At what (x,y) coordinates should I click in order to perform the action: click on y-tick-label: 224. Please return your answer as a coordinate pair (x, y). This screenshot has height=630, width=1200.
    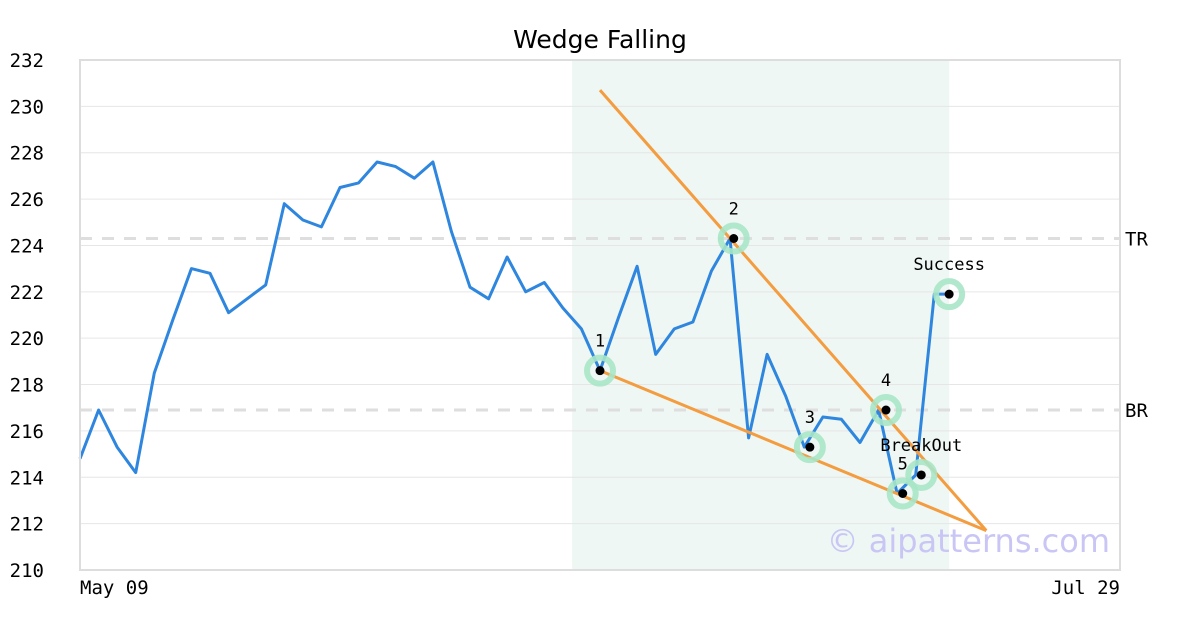
    Looking at the image, I should click on (27, 246).